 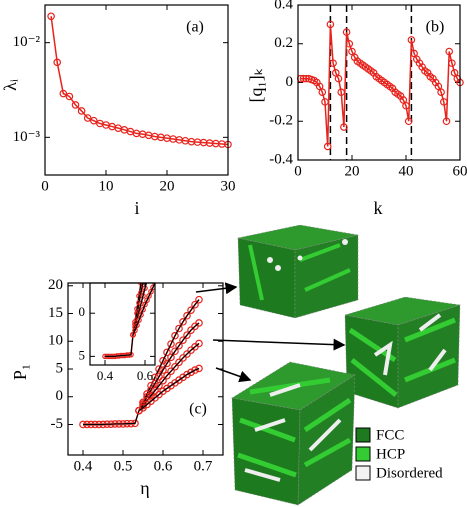 What do you see at coordinates (60, 368) in the screenshot?
I see `y-tick-label: 5` at bounding box center [60, 368].